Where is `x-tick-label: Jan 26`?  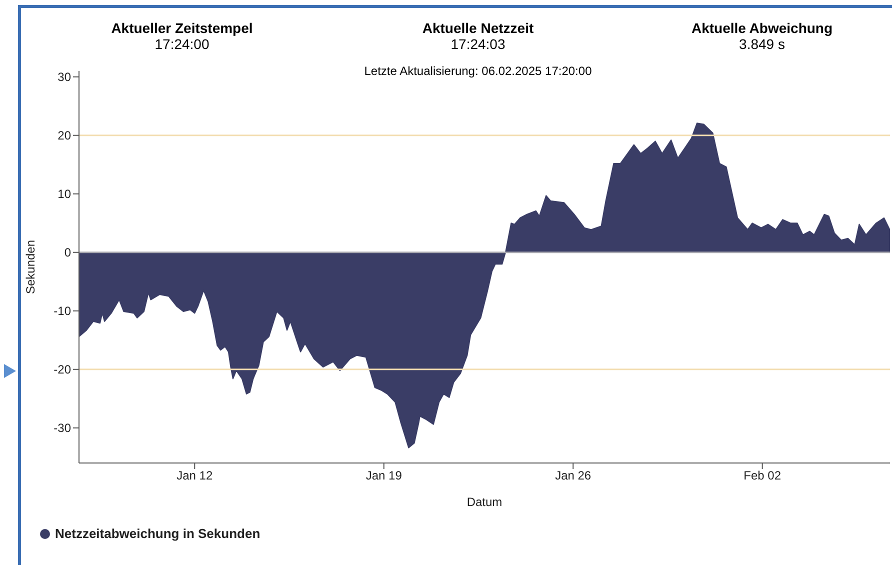
x-tick-label: Jan 26 is located at coordinates (573, 475).